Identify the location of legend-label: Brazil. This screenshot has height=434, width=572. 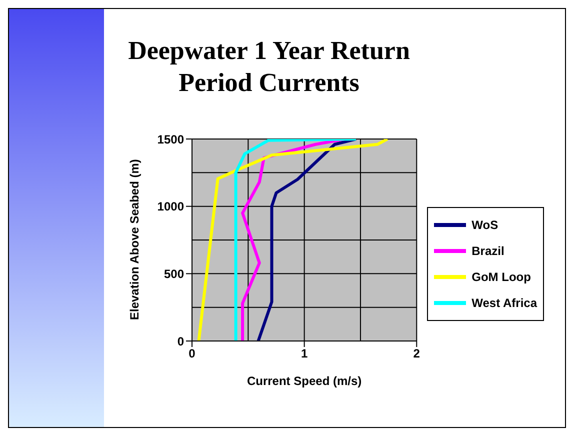
(488, 251).